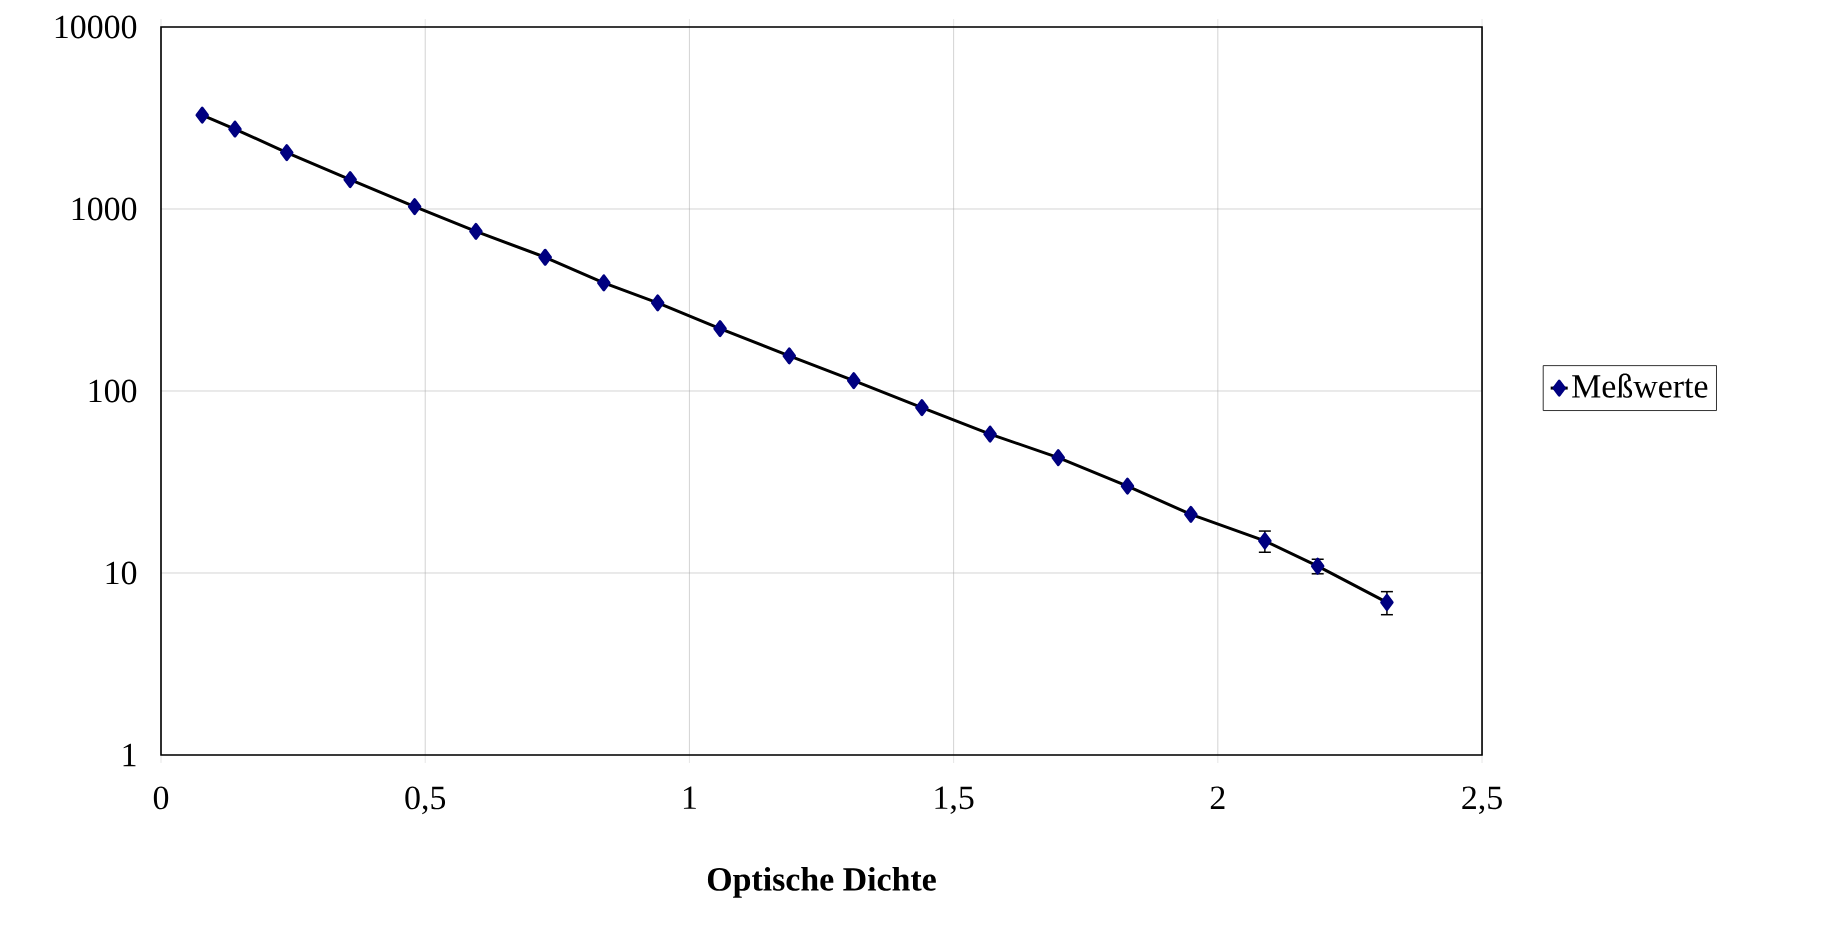  What do you see at coordinates (689, 797) in the screenshot?
I see `x-tick-label: 1` at bounding box center [689, 797].